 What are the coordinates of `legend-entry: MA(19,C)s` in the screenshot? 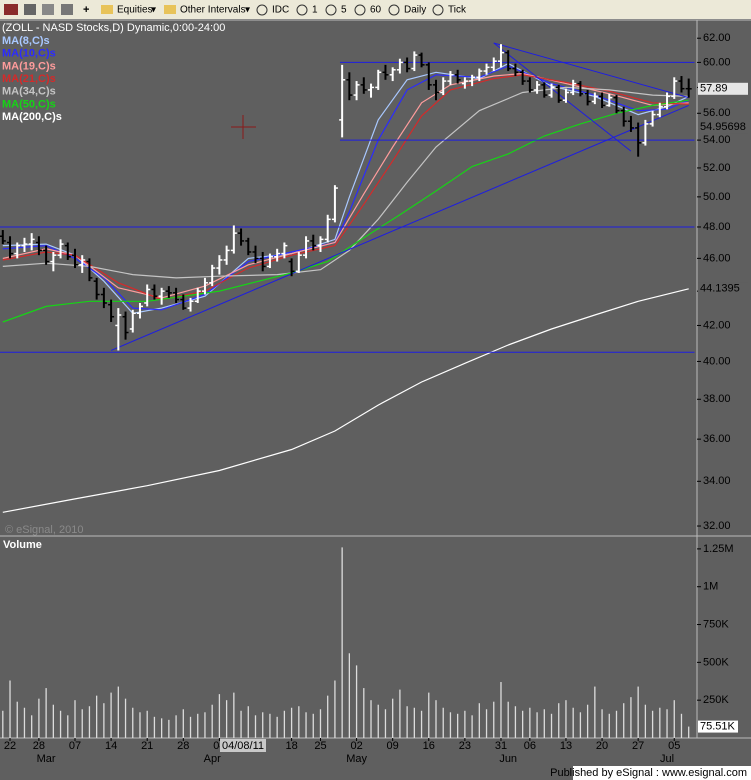 It's located at (29, 66).